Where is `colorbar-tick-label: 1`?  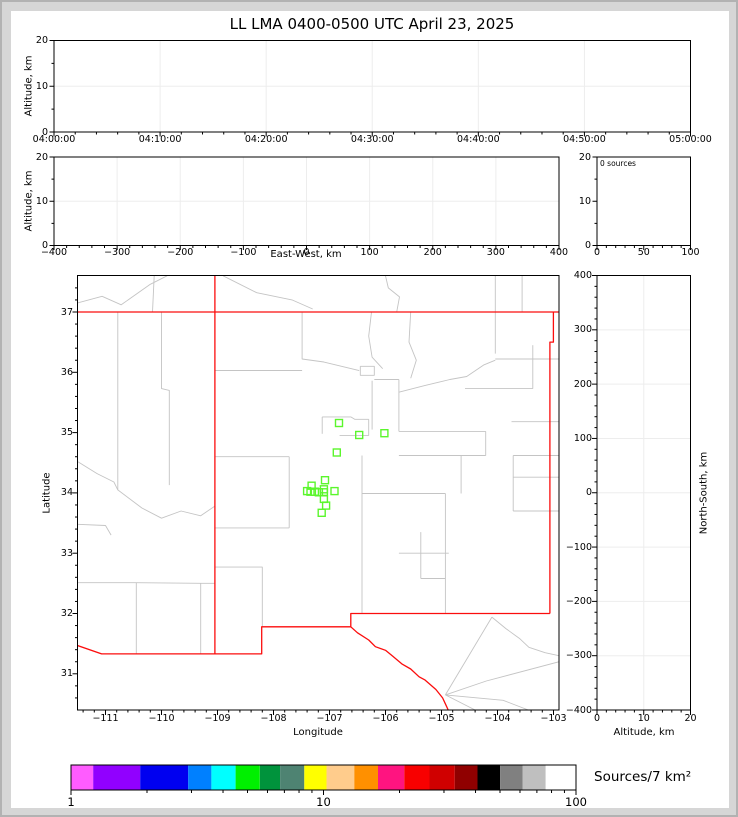
colorbar-tick-label: 1 is located at coordinates (71, 802).